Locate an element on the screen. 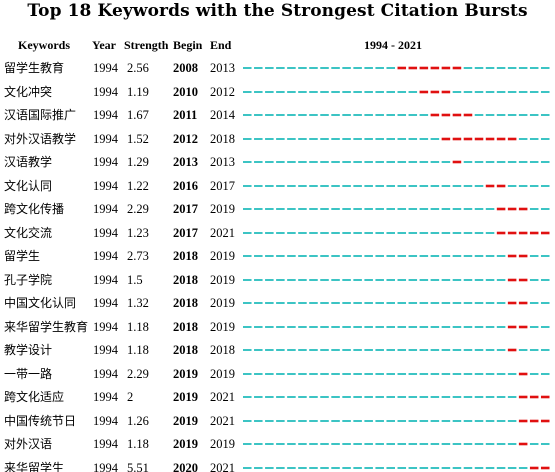 The width and height of the screenshot is (555, 472). begin-cell: 2008 is located at coordinates (185, 68).